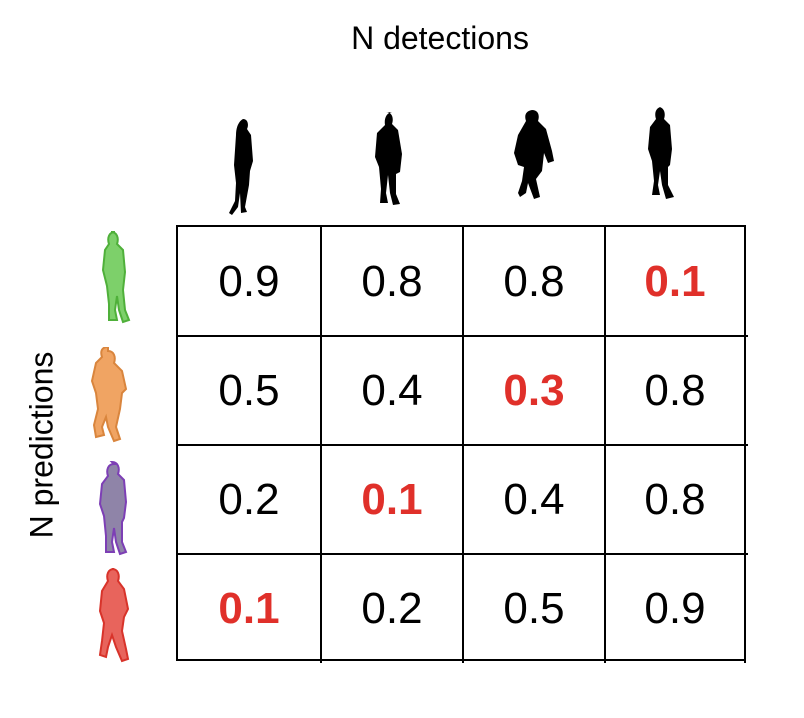 Image resolution: width=804 pixels, height=718 pixels. What do you see at coordinates (41, 445) in the screenshot?
I see `row-axis-title-text: N predictions` at bounding box center [41, 445].